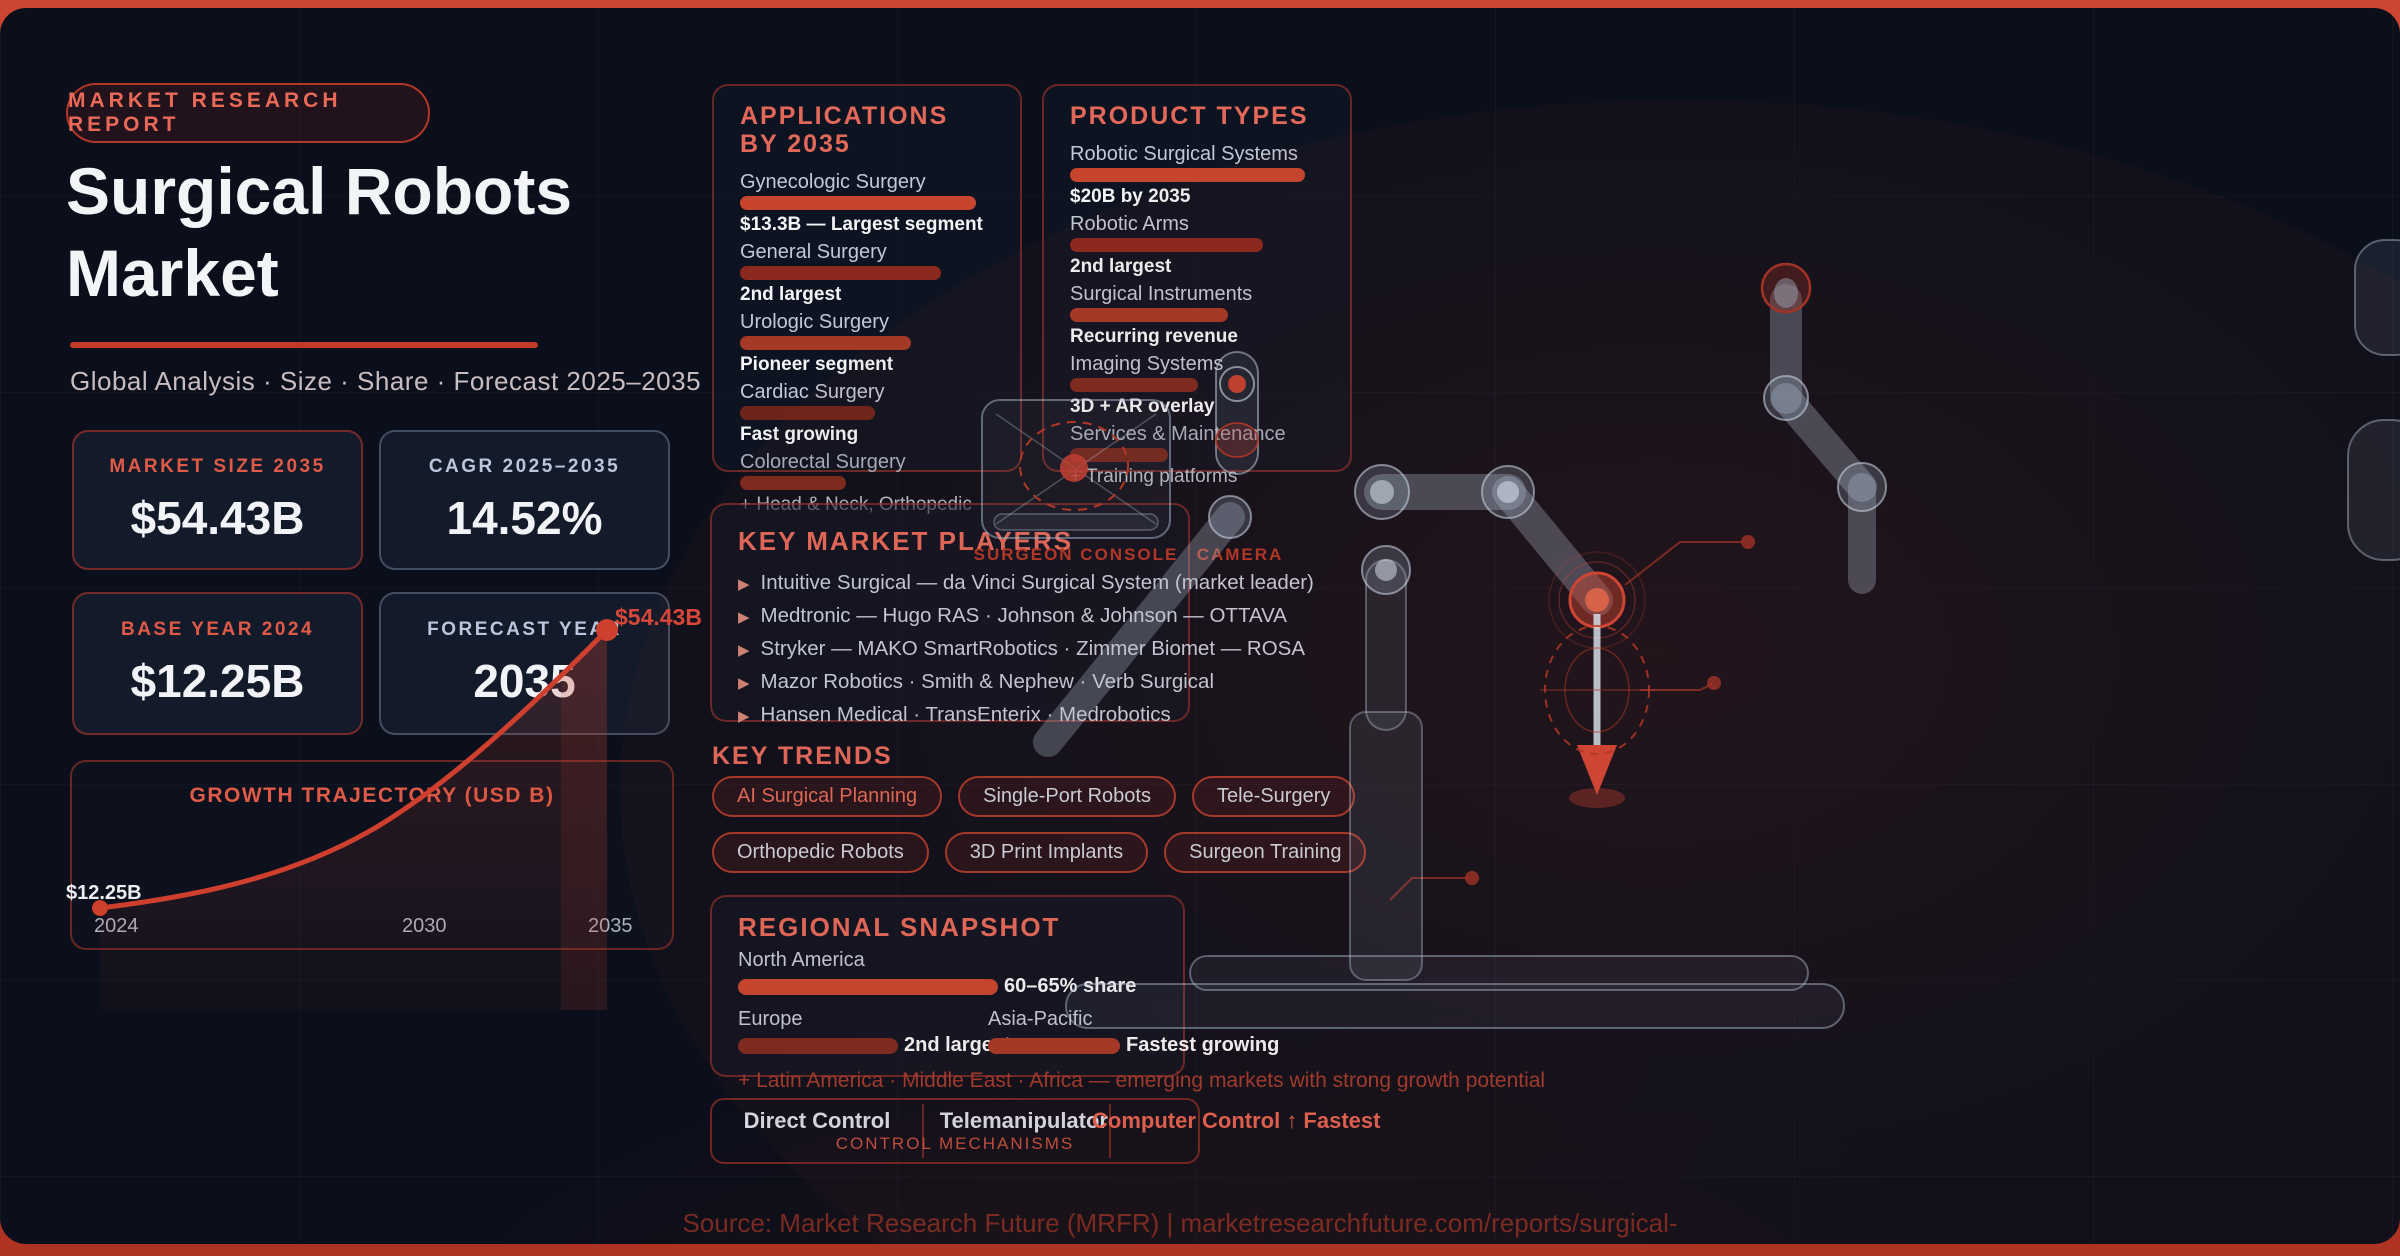 This screenshot has height=1256, width=2400. Describe the element at coordinates (1184, 154) in the screenshot. I see `product-name: Robotic Surgical Systems` at that location.